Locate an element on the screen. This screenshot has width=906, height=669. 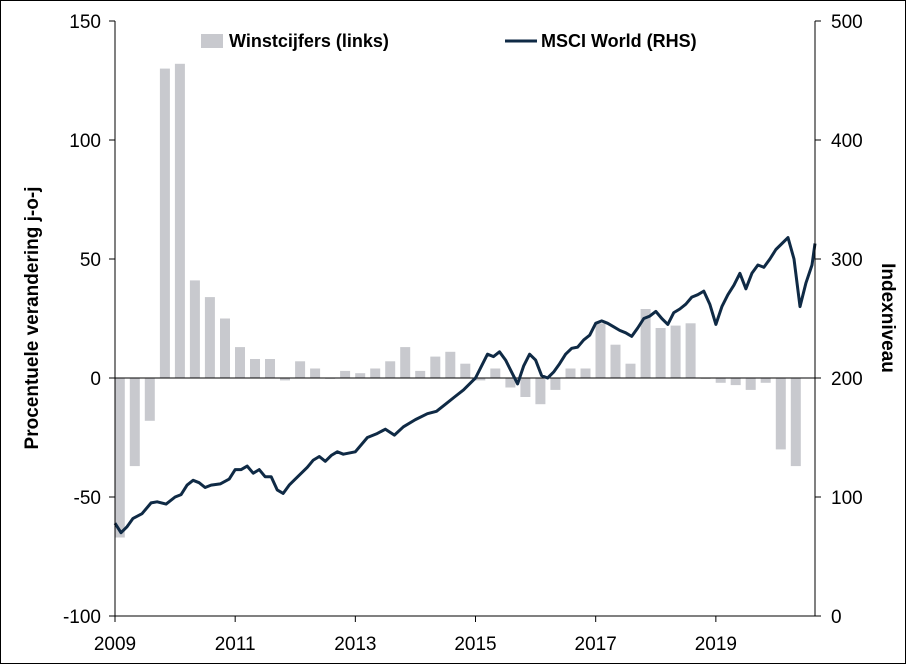
x-tick-label: 2011 is located at coordinates (235, 644).